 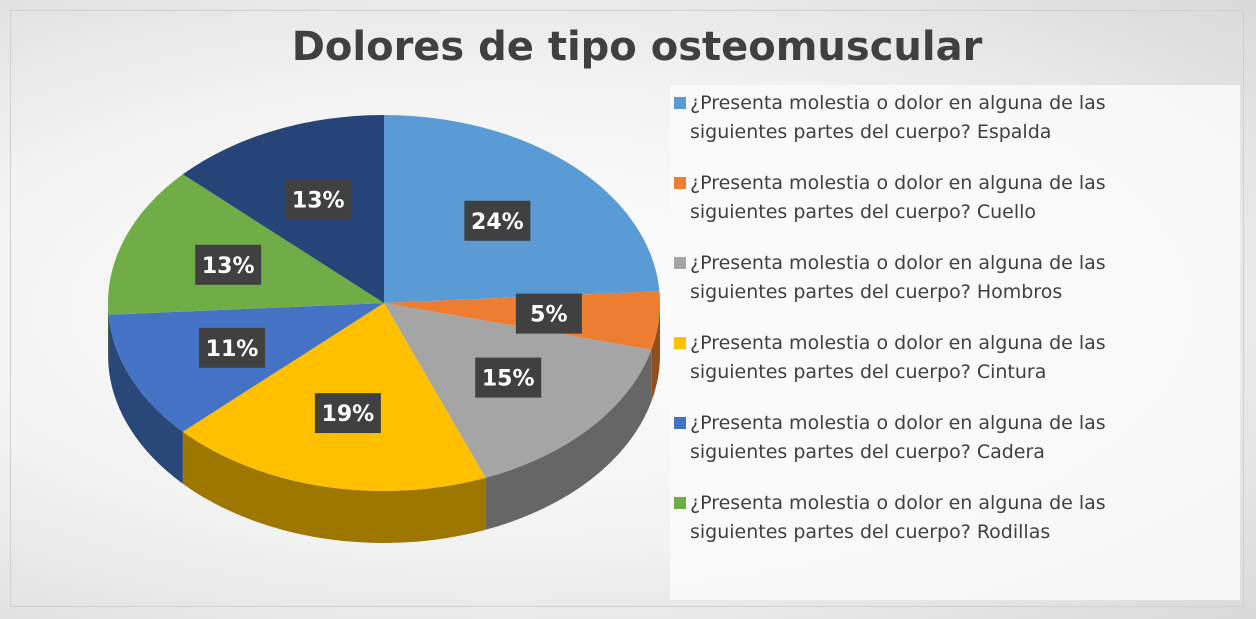 What do you see at coordinates (388, 306) in the screenshot?
I see `pie-labels: 24% 5% 15% 19% 11% 13% 13%` at bounding box center [388, 306].